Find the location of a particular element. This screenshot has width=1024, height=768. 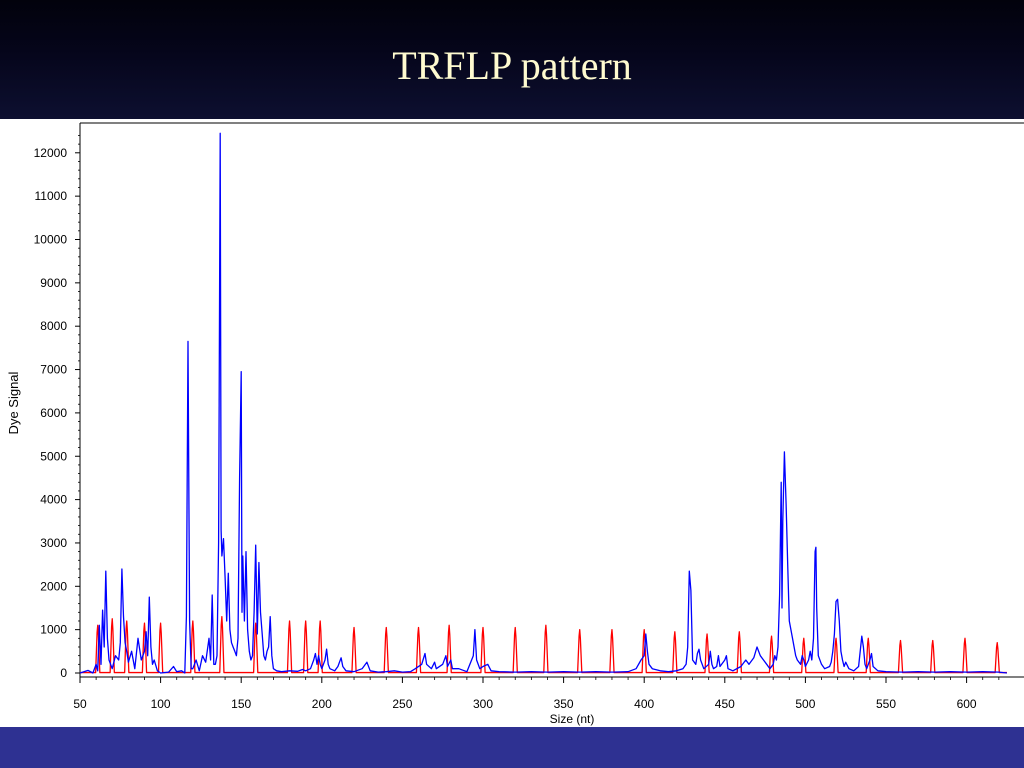

x-axis-ticks: 50 100 150 200 250 300 350 400 450 500 550 600 is located at coordinates (525, 694).